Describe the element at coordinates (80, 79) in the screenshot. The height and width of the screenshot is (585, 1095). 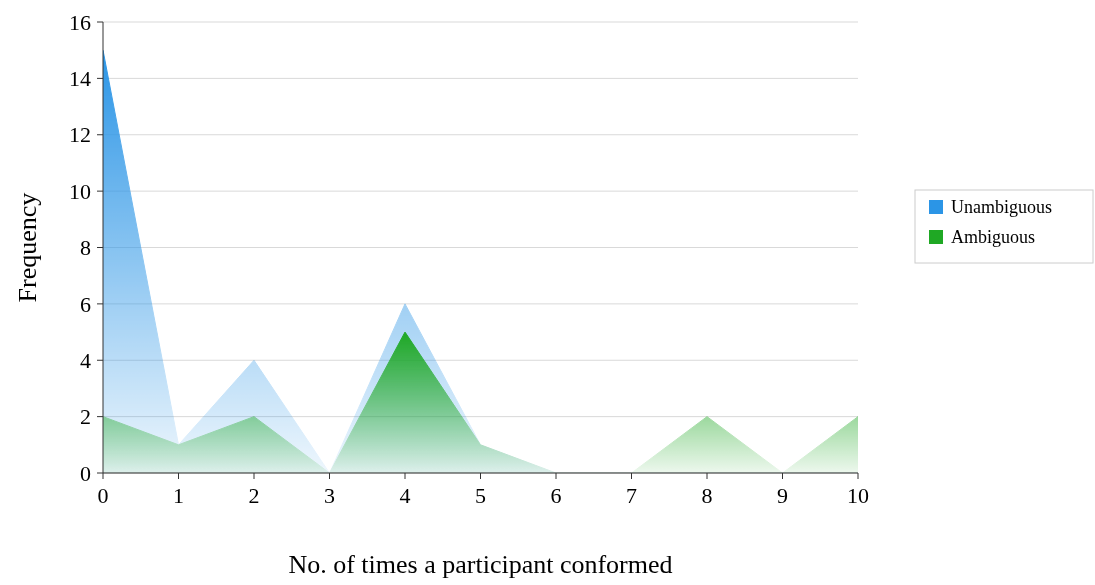
I see `y-tick-label: 14` at that location.